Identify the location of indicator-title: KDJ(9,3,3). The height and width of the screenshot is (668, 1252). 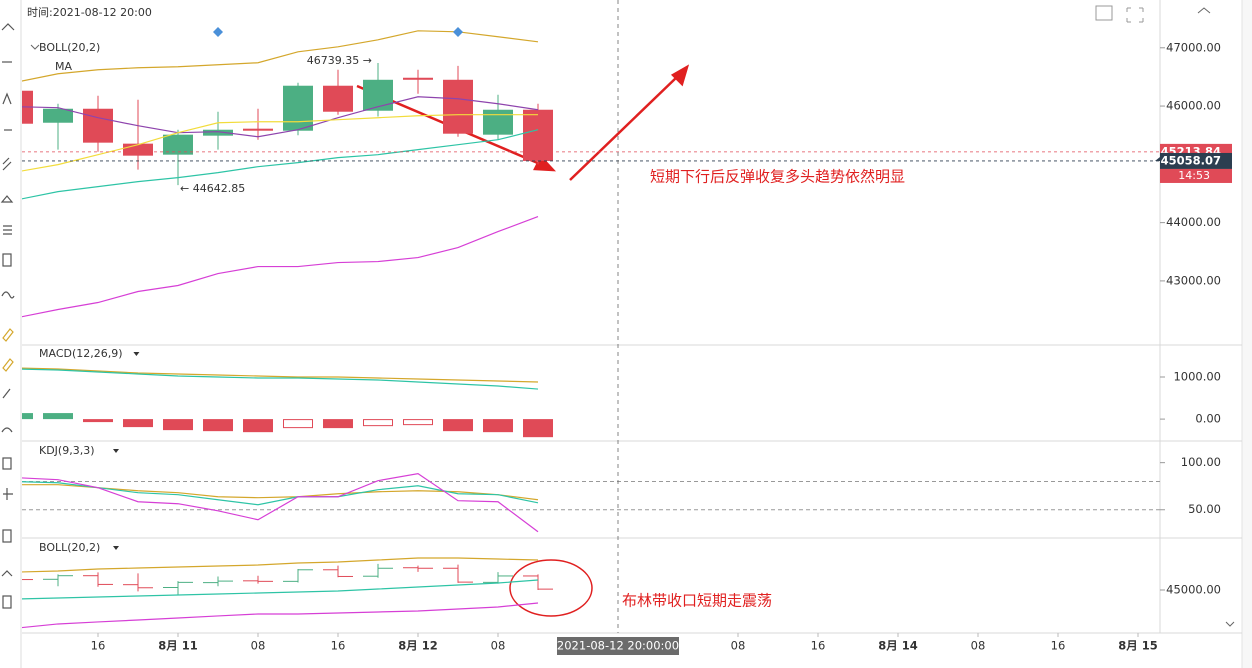
(67, 450).